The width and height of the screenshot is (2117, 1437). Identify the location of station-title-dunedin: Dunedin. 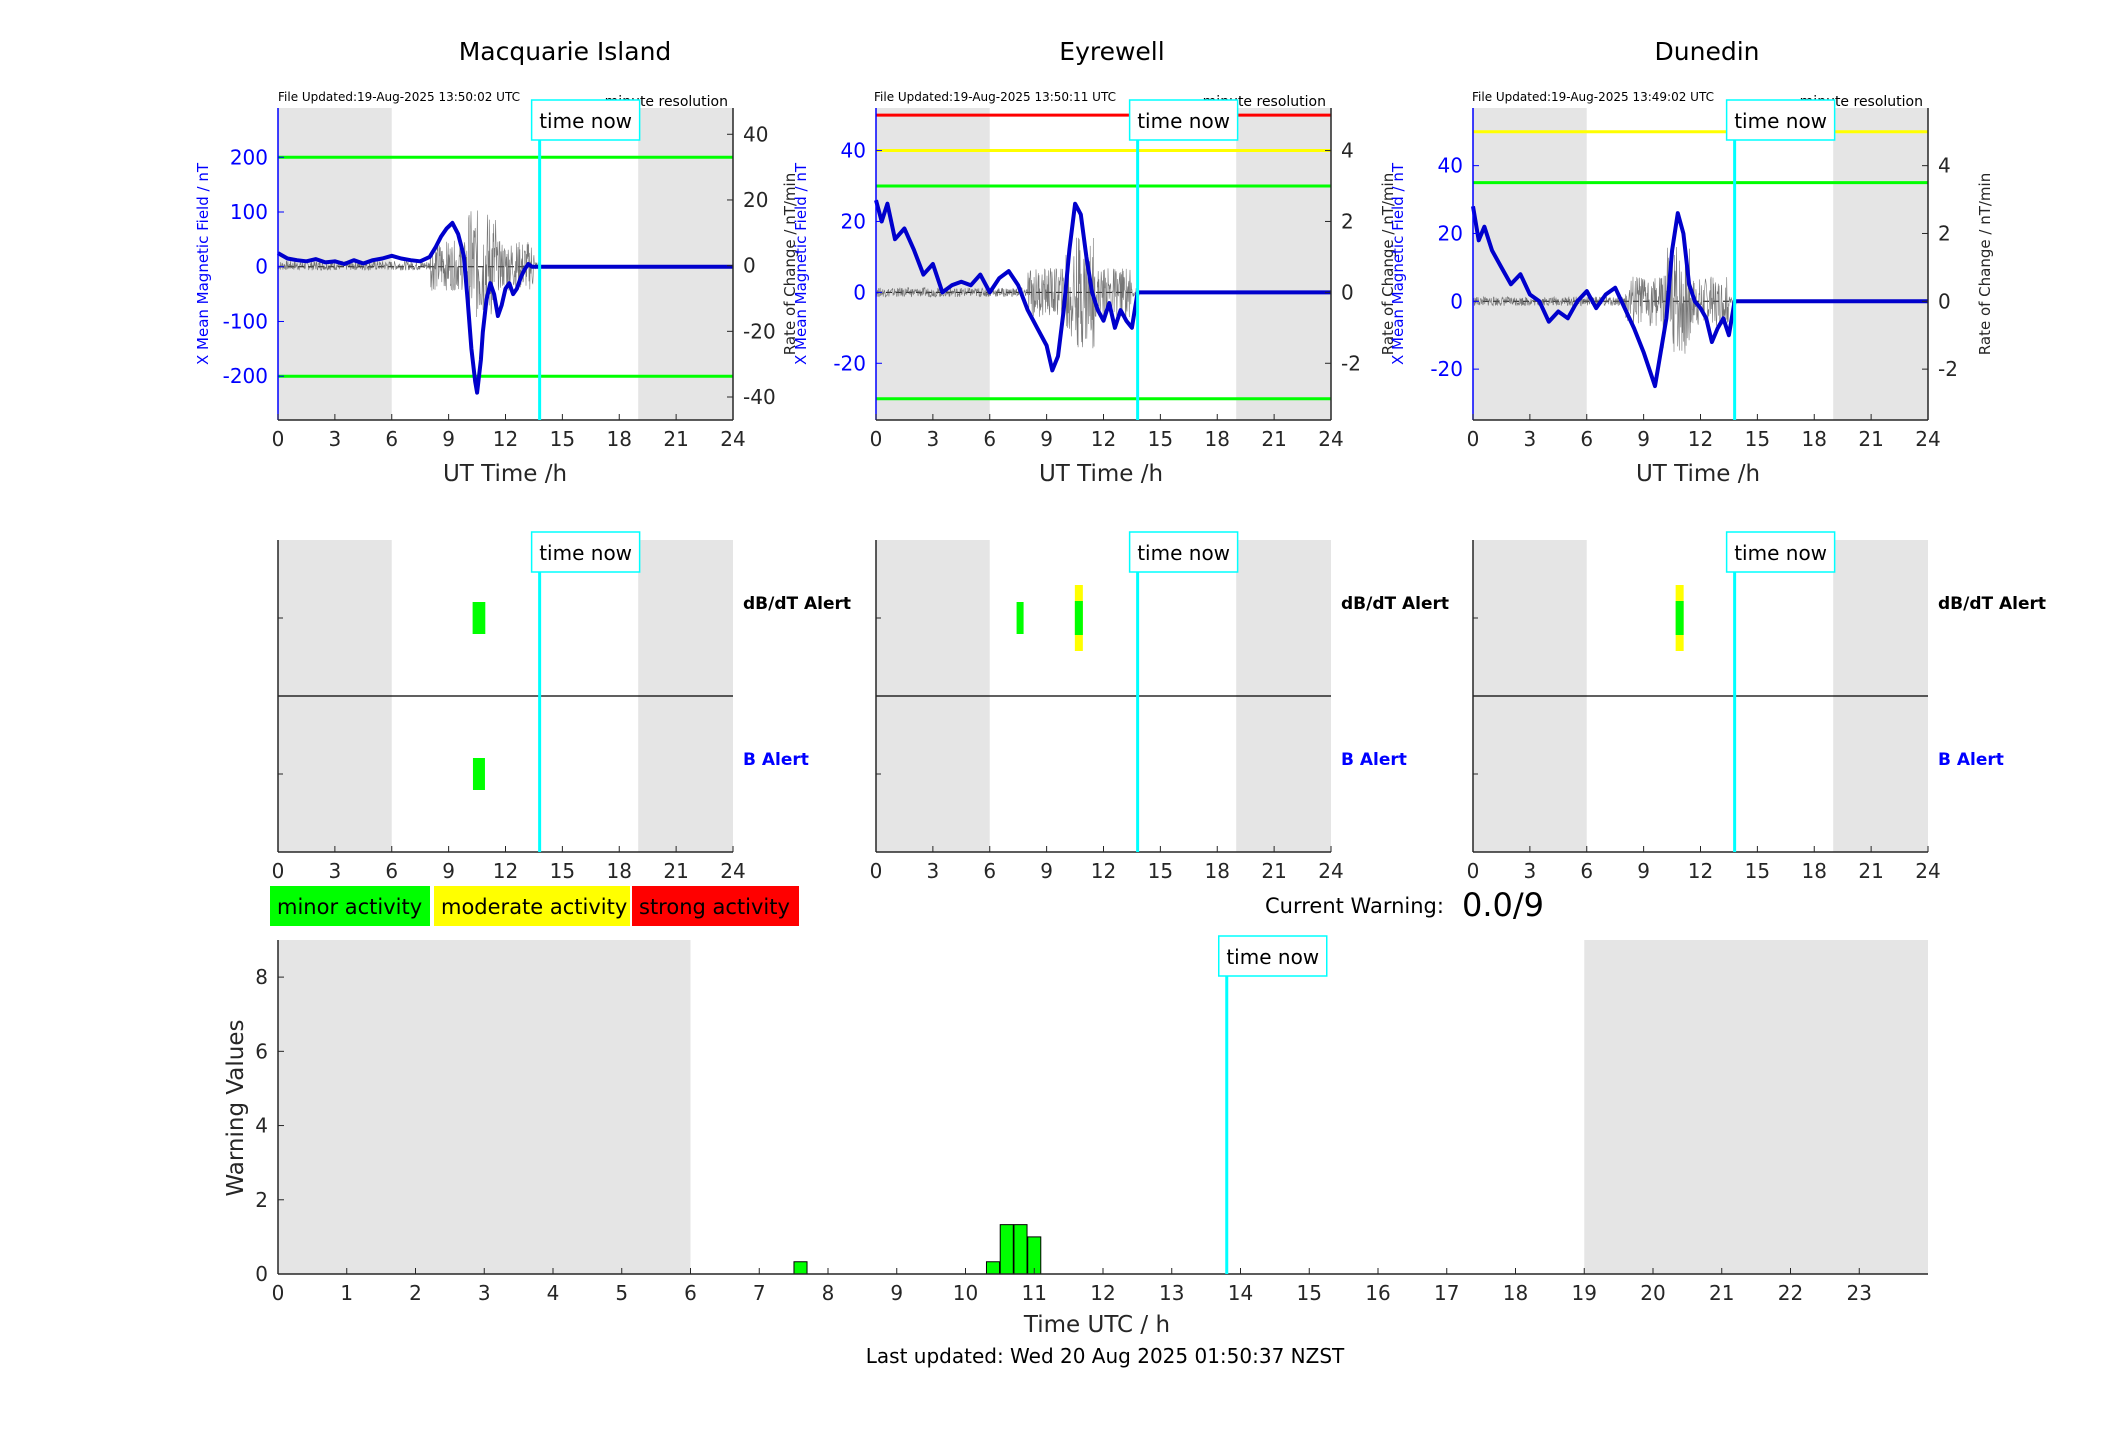
(1707, 51).